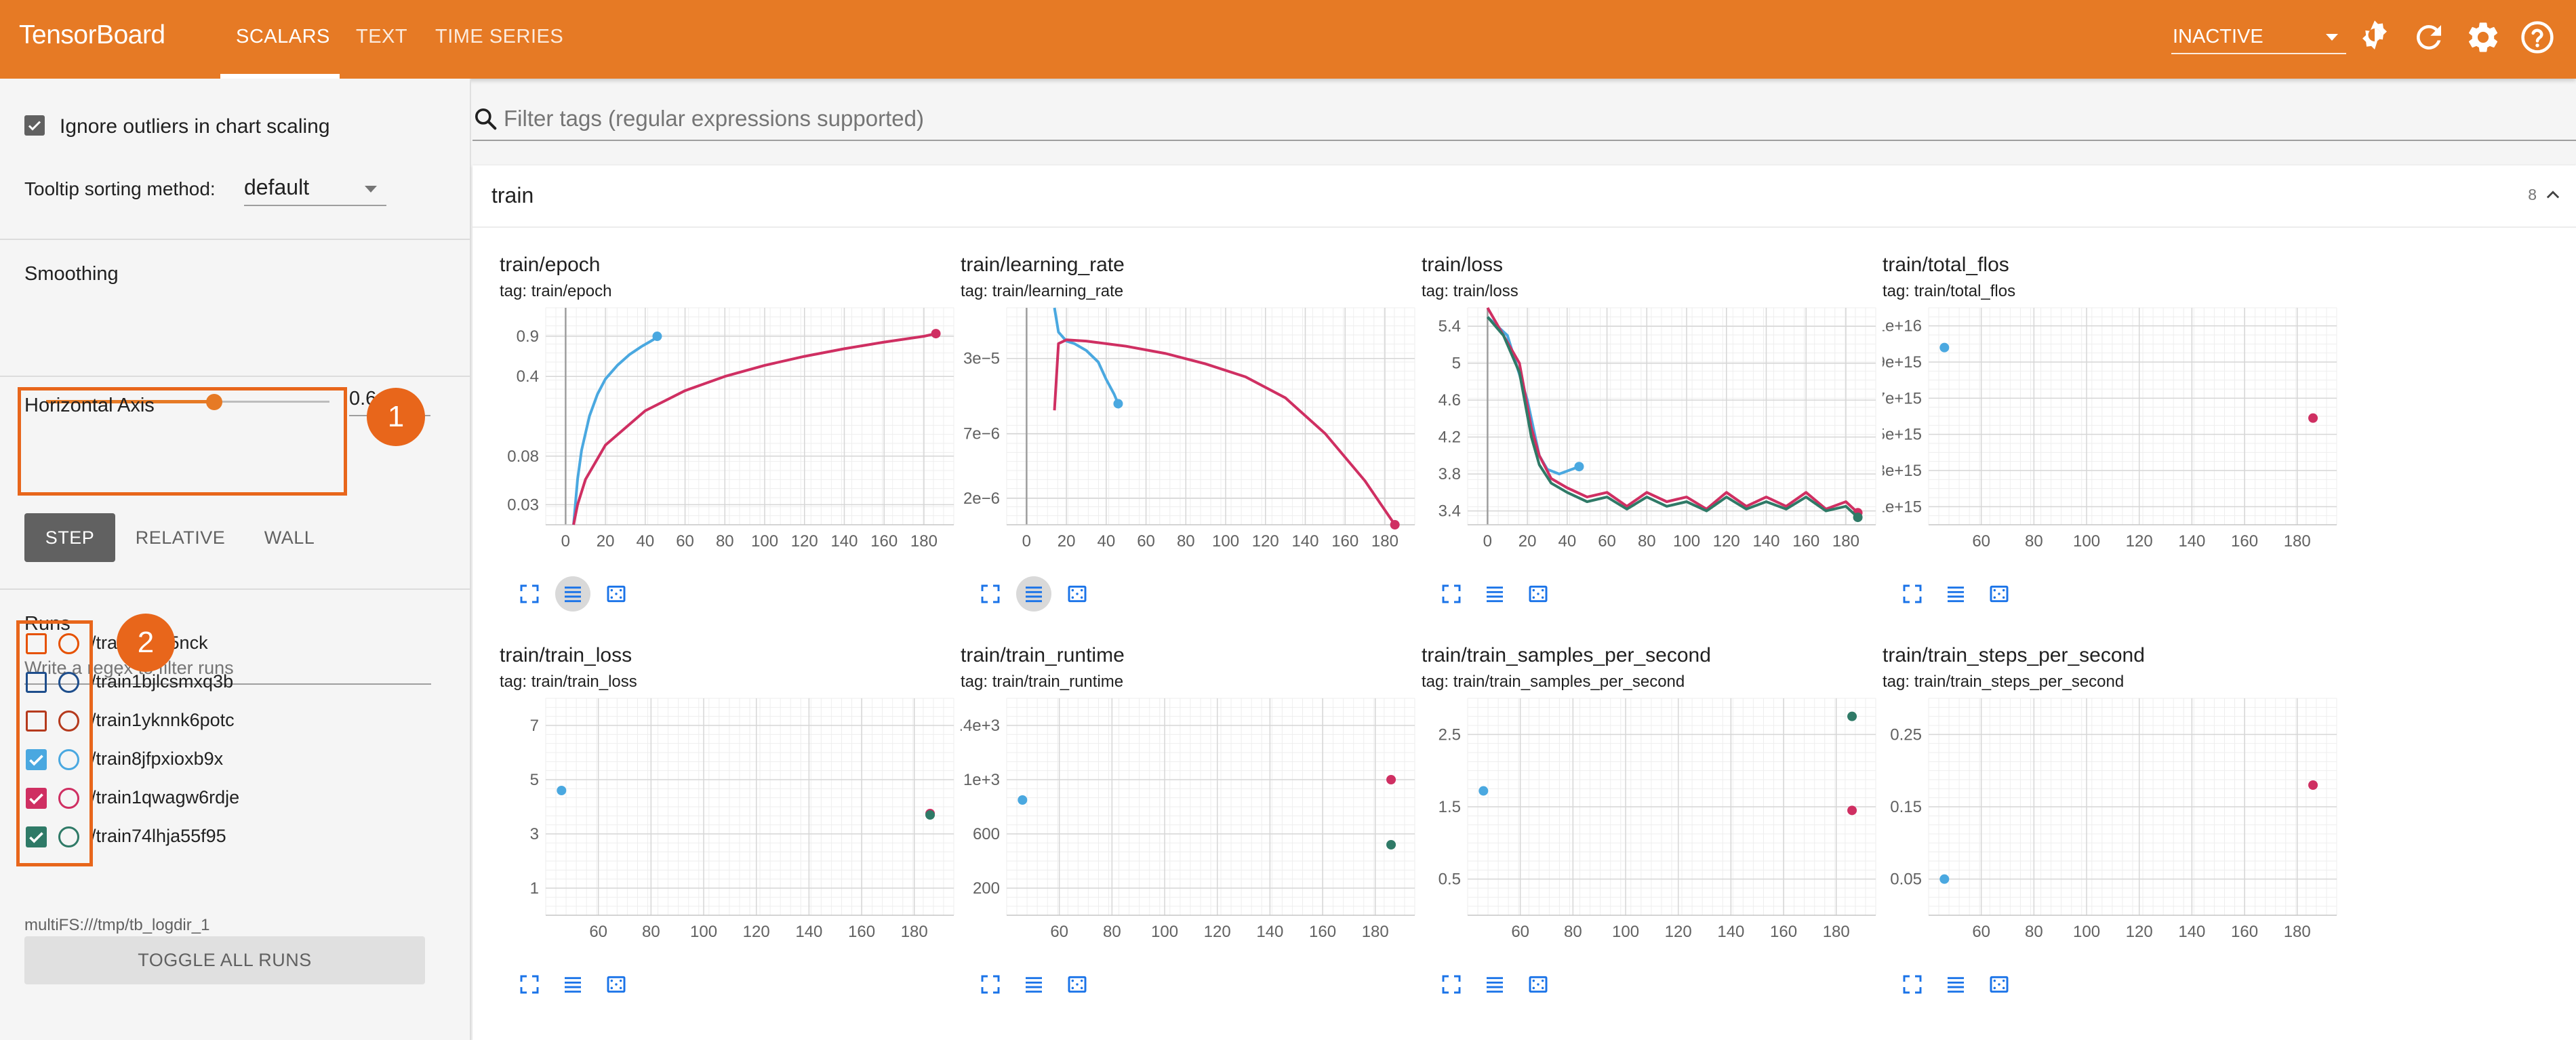  I want to click on tag-group-header: train 8, so click(1524, 197).